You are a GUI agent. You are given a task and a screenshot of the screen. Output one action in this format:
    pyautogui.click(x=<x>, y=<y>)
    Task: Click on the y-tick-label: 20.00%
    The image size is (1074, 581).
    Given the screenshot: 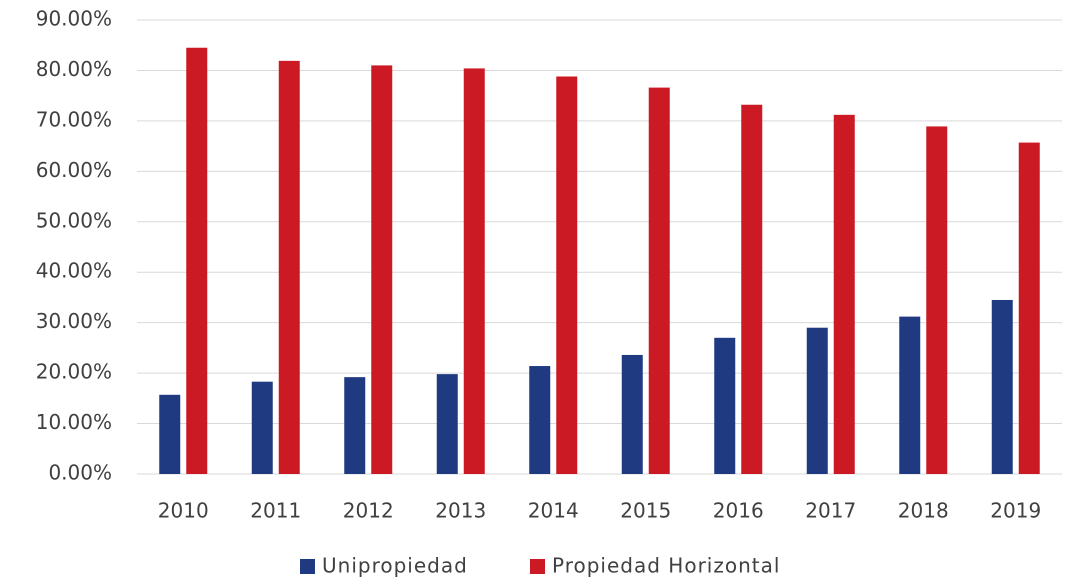 What is the action you would take?
    pyautogui.click(x=74, y=372)
    